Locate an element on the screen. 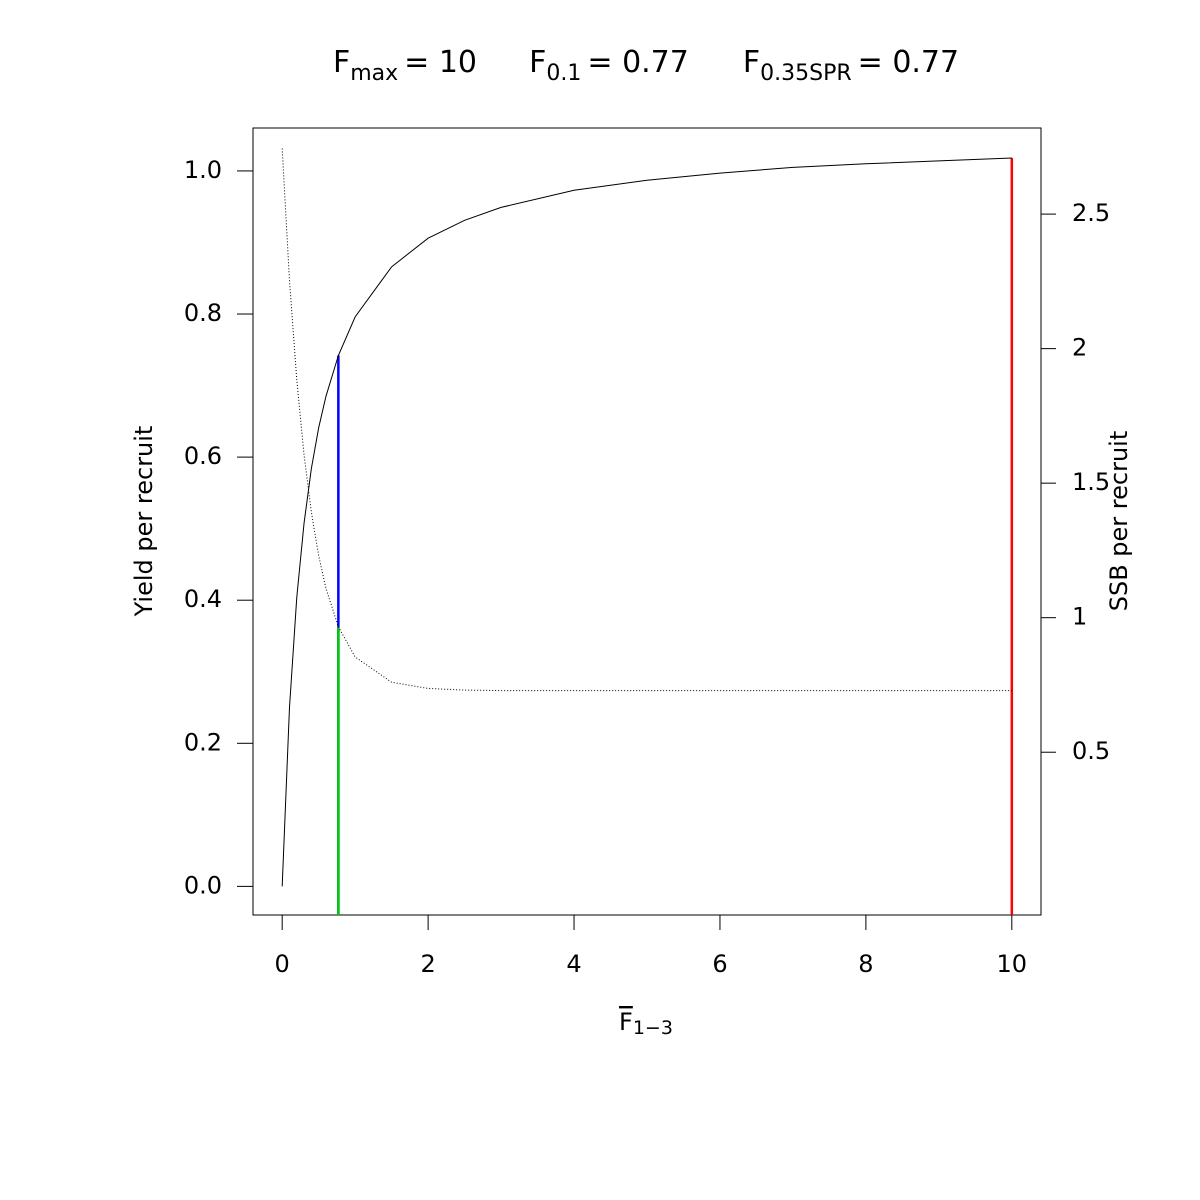 Image resolution: width=1200 pixels, height=1200 pixels. y-tick-label: 0.4 is located at coordinates (203, 599).